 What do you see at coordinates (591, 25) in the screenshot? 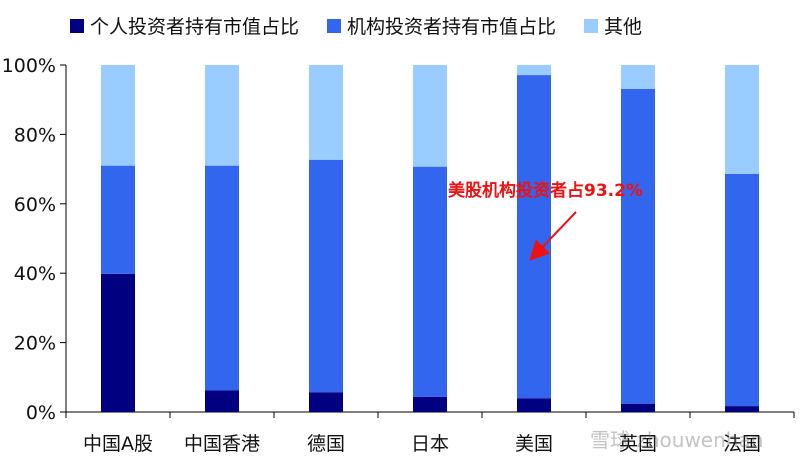
I see `legend-swatch-other` at bounding box center [591, 25].